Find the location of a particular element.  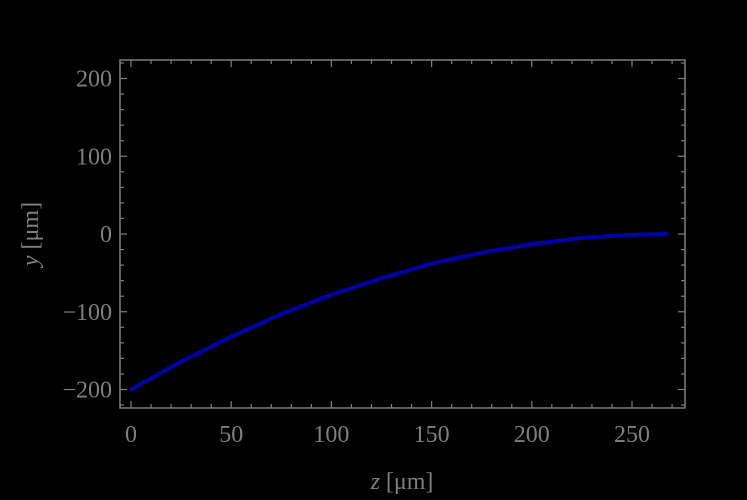

x-tick-label: 150 is located at coordinates (432, 435).